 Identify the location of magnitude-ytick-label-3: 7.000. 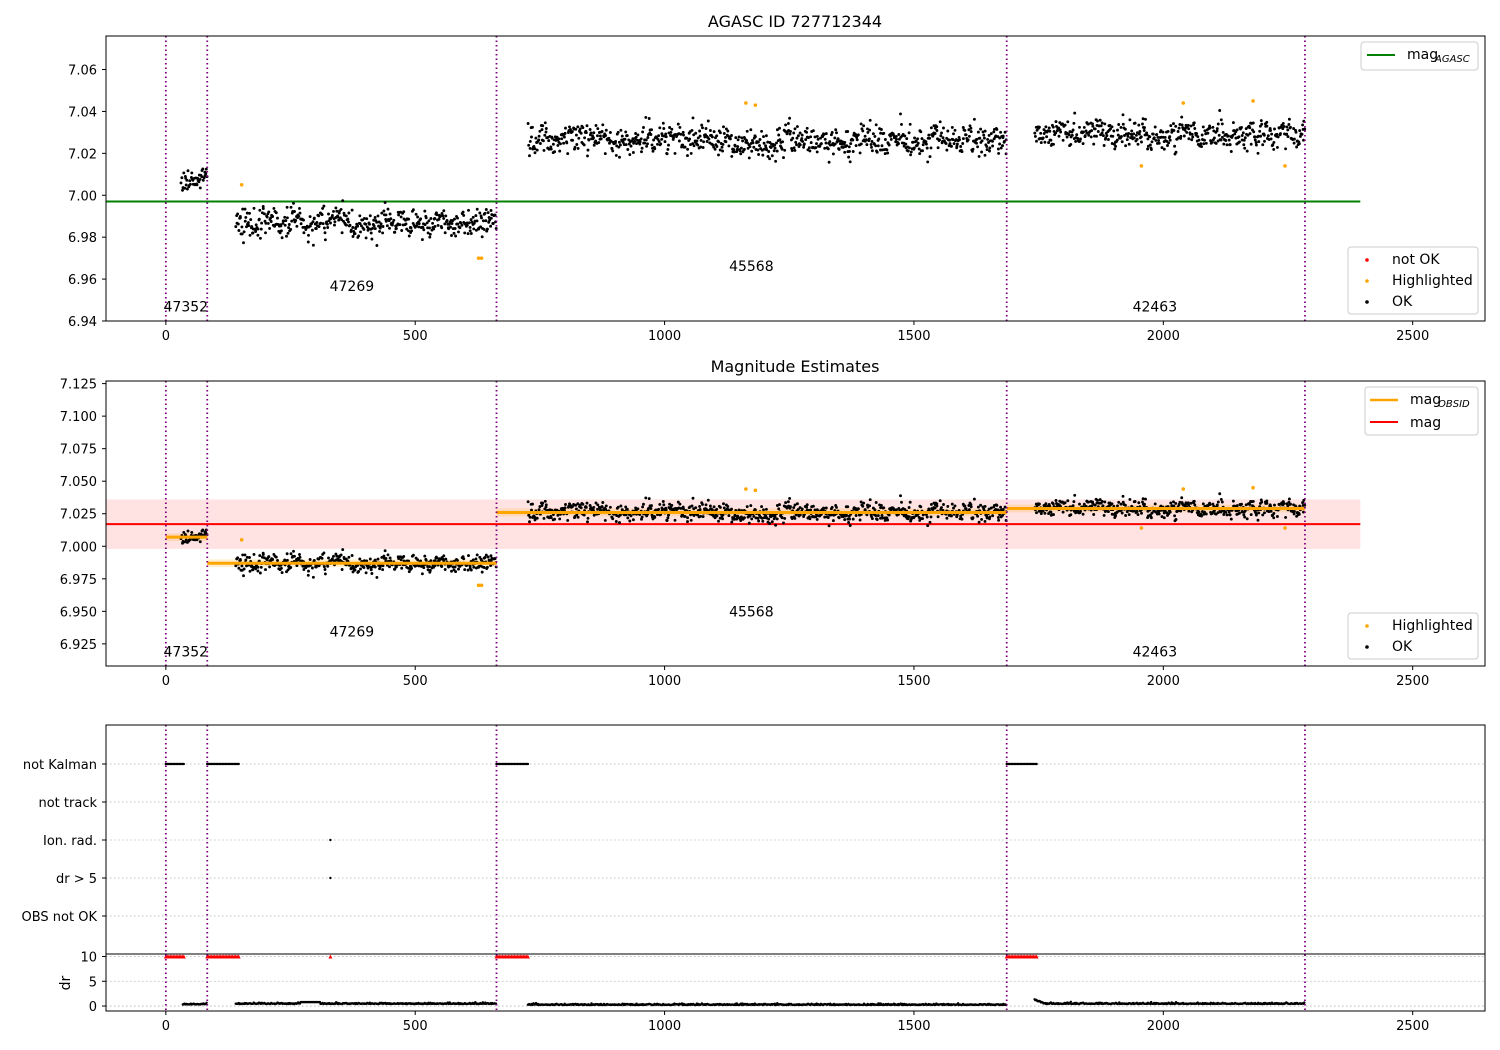
(78, 547).